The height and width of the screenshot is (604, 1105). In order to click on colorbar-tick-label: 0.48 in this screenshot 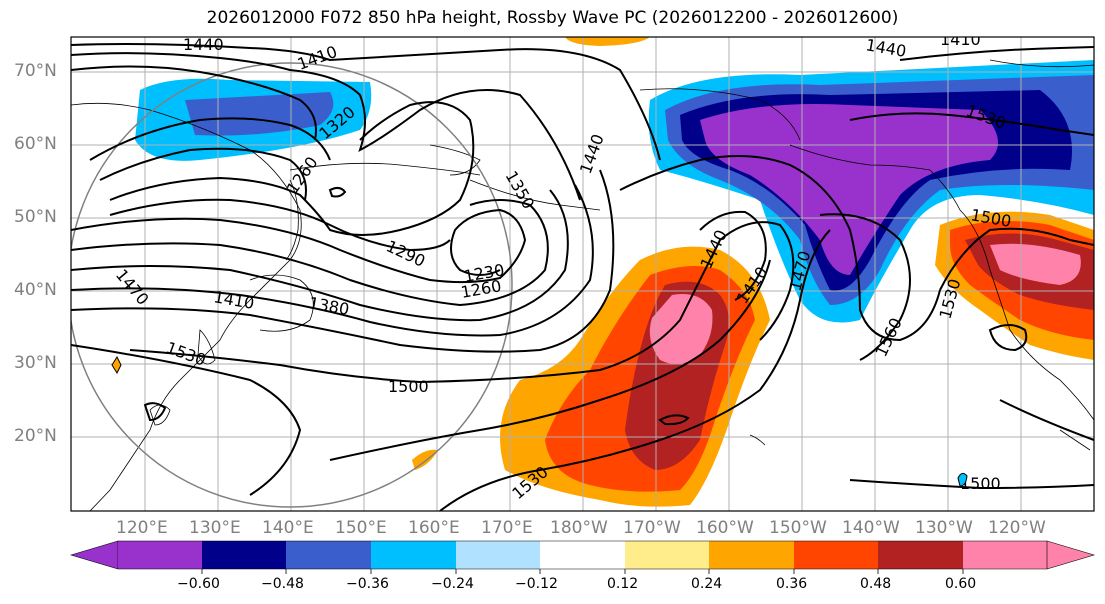, I will do `click(876, 584)`.